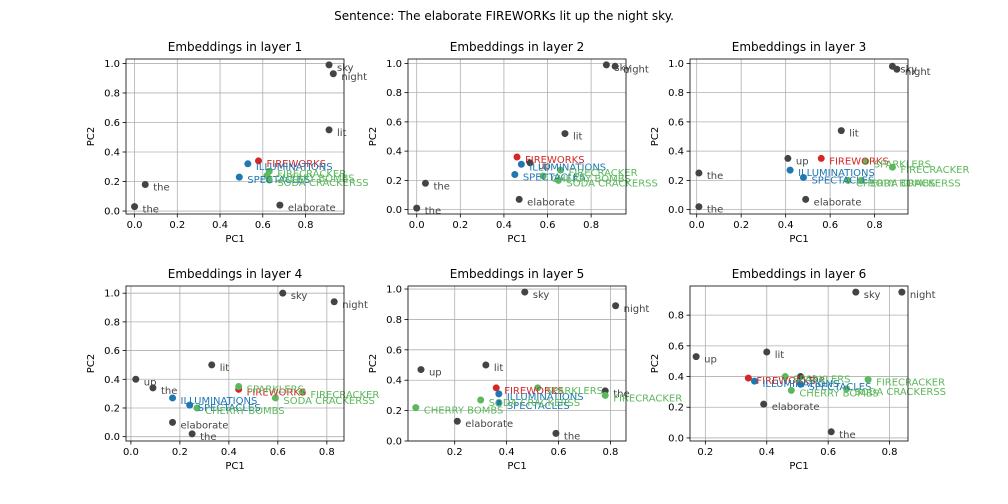 The image size is (1008, 504). I want to click on chart-title: Embeddings in layer 3, so click(799, 47).